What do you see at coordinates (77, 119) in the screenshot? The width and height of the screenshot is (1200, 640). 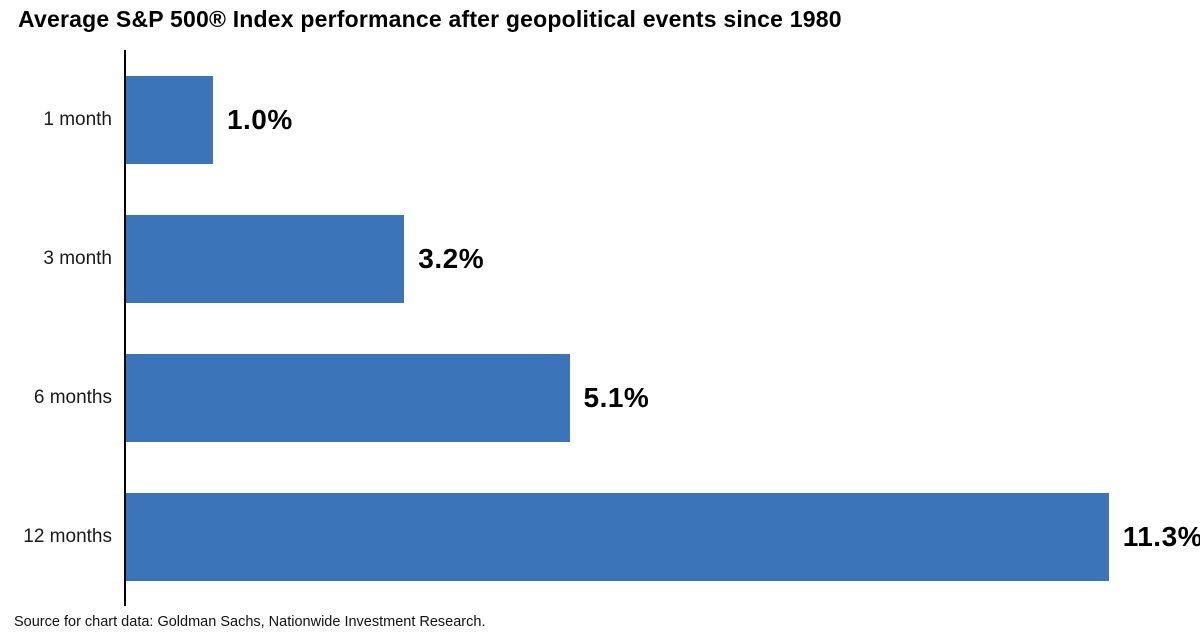 I see `category-label: 1 month` at bounding box center [77, 119].